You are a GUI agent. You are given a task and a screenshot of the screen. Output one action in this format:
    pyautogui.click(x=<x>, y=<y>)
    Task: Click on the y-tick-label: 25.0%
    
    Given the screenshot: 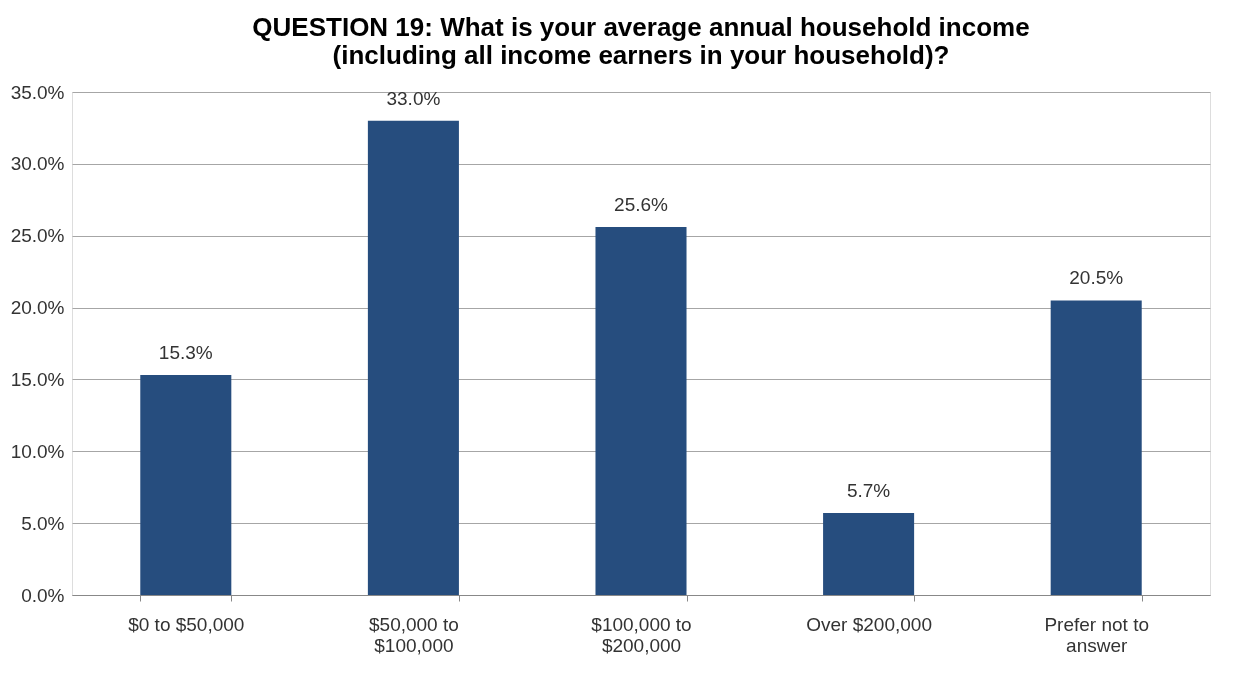 What is the action you would take?
    pyautogui.click(x=37, y=236)
    